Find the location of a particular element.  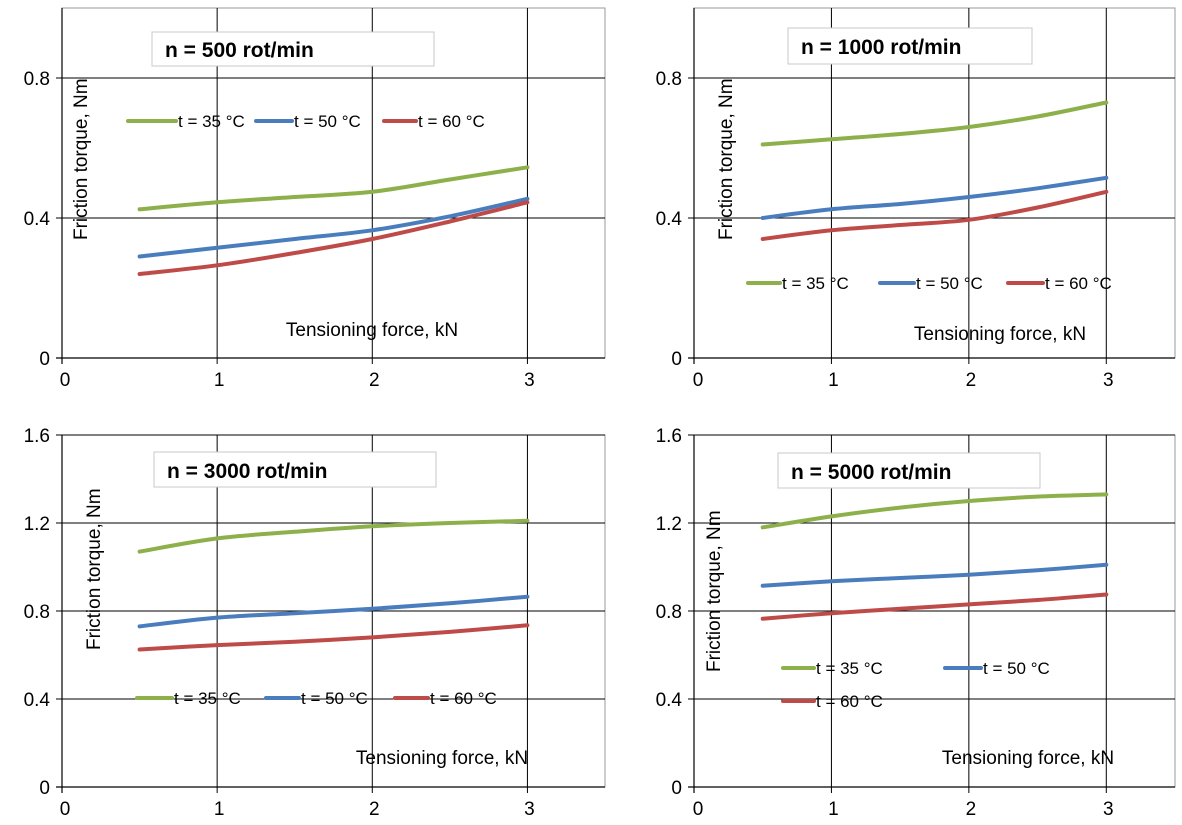

chart-title: n = 1000 rot/min is located at coordinates (881, 47).